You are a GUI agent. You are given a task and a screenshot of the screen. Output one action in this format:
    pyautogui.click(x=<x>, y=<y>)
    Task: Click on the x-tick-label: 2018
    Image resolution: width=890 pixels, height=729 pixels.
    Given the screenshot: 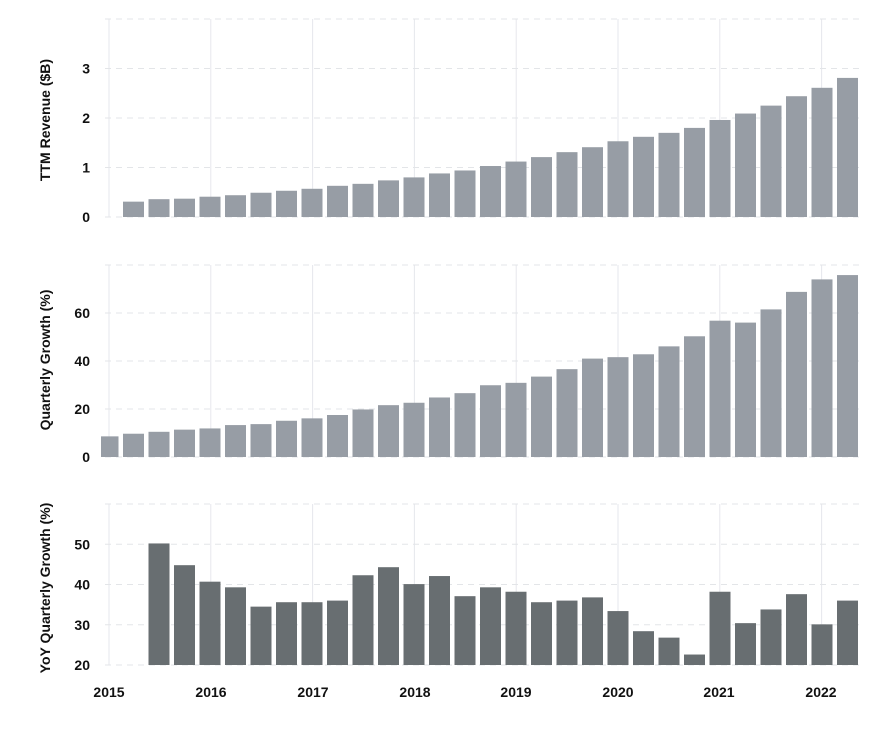 What is the action you would take?
    pyautogui.click(x=414, y=692)
    